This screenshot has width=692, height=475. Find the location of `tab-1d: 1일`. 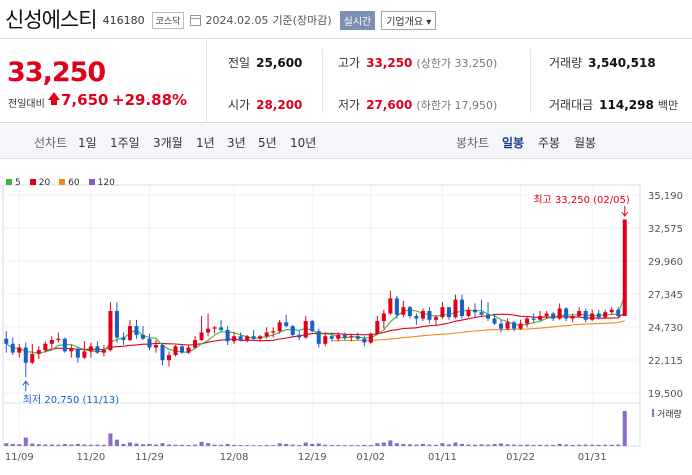

tab-1d: 1일 is located at coordinates (87, 143).